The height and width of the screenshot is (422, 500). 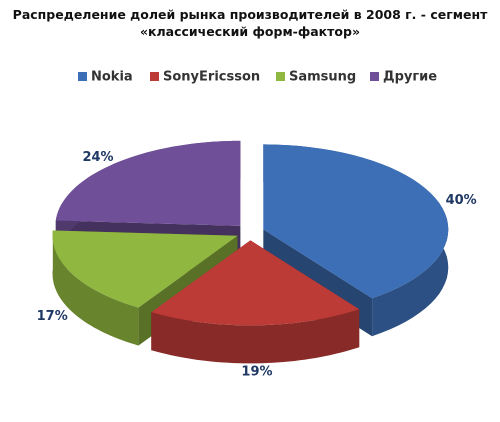 What do you see at coordinates (211, 77) in the screenshot?
I see `legend-label: SonyEricsson` at bounding box center [211, 77].